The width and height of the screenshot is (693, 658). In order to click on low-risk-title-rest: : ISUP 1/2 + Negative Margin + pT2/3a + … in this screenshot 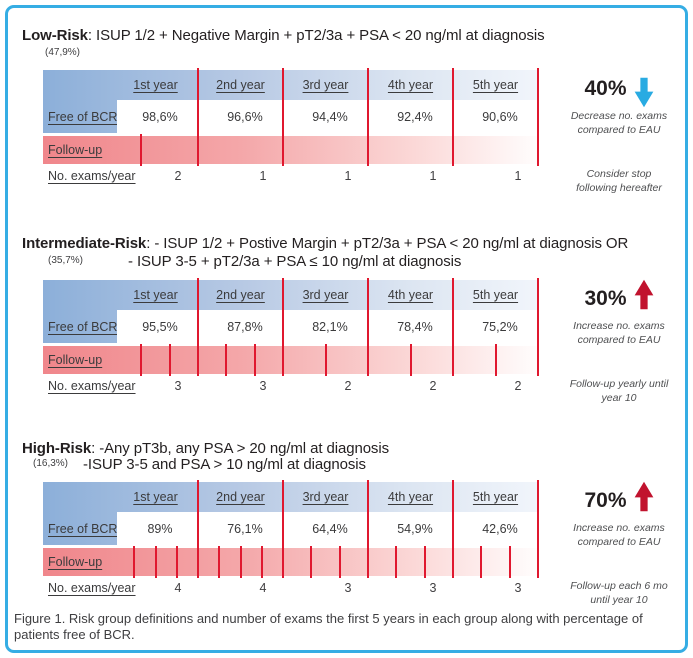, I will do `click(316, 35)`.